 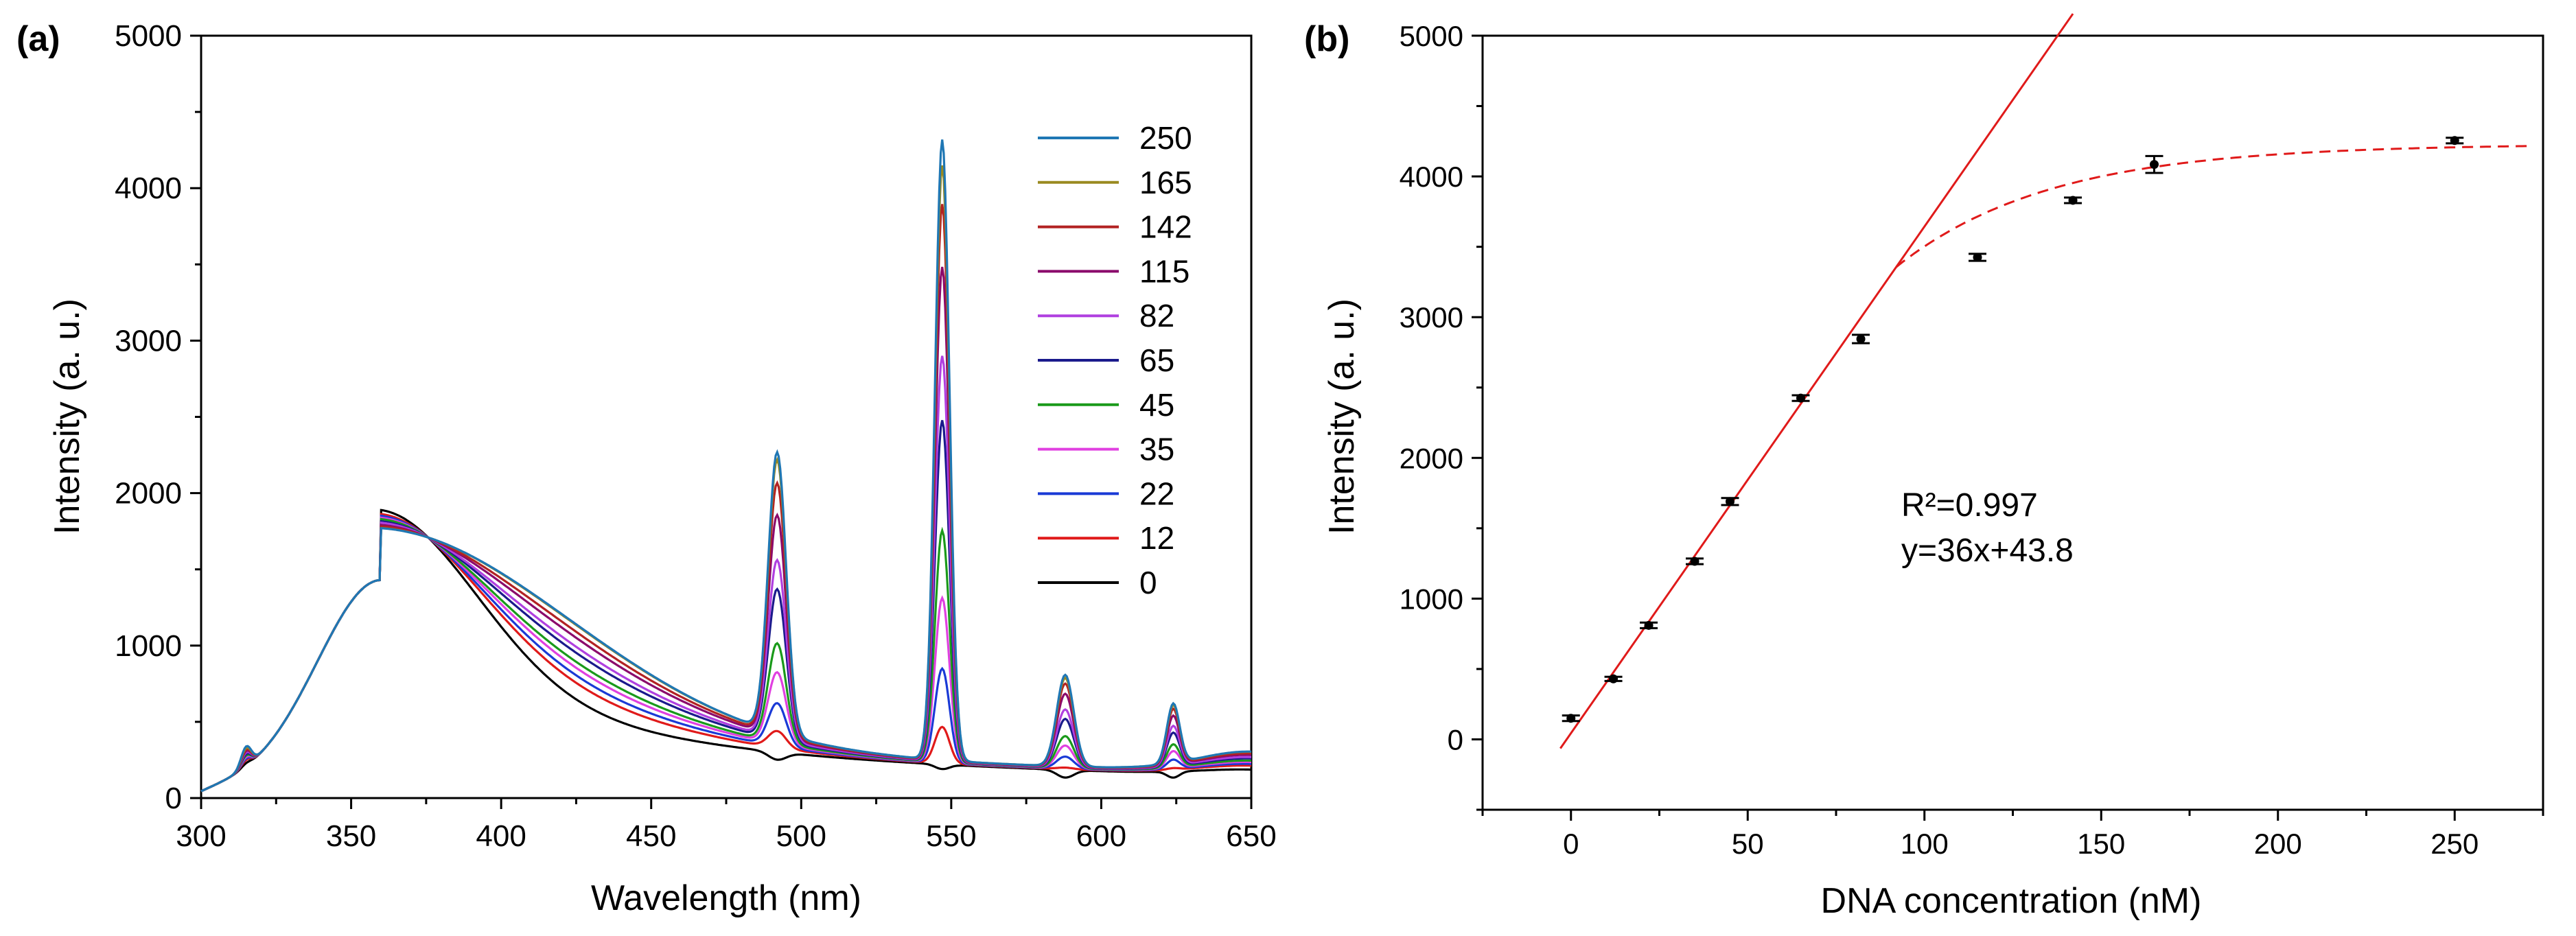 I want to click on panel-a-legend-label: 82, so click(x=1156, y=316).